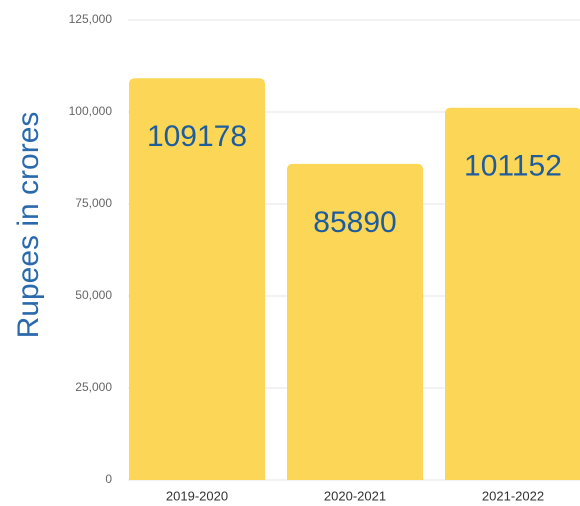 This screenshot has width=580, height=506. I want to click on bar, so click(355, 321).